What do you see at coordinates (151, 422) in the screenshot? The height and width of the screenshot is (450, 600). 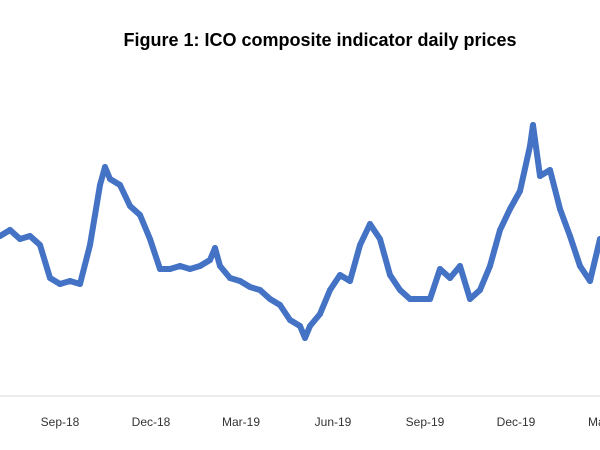 I see `x-tick-label: Dec-18` at bounding box center [151, 422].